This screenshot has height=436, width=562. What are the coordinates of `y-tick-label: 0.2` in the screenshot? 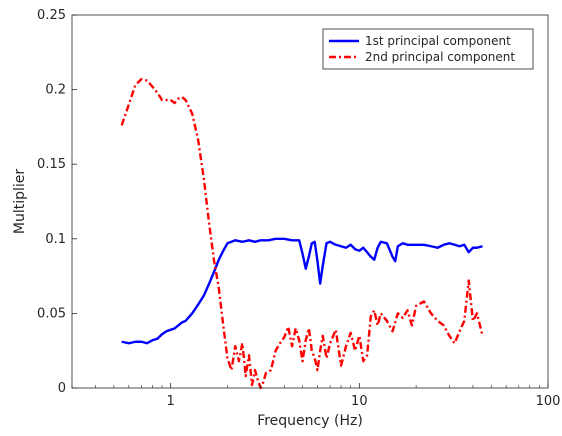 It's located at (55, 90).